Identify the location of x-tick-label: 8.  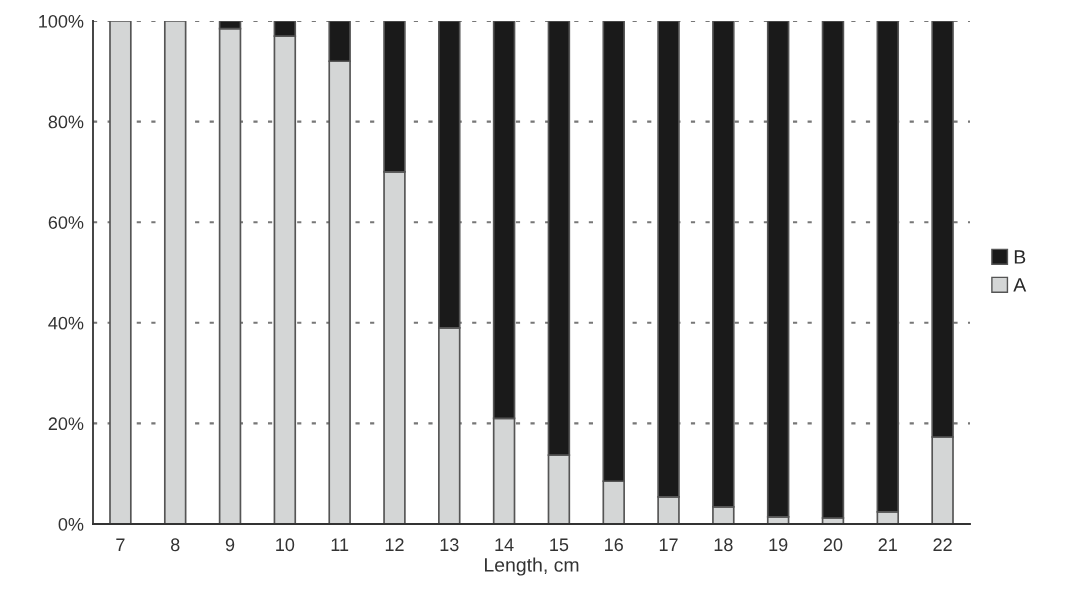
(175, 545).